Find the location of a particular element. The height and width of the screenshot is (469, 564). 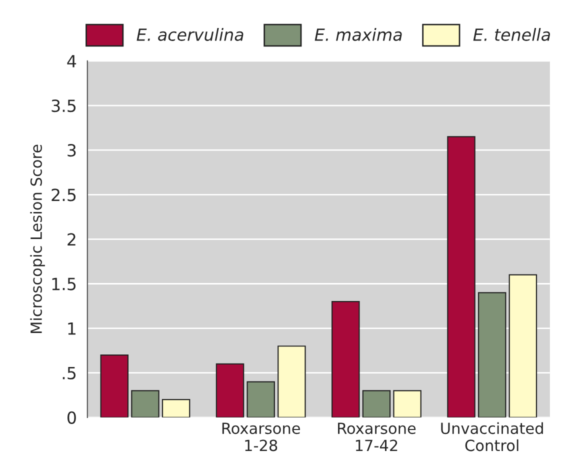

y-tick-label: 2.5 is located at coordinates (64, 195).